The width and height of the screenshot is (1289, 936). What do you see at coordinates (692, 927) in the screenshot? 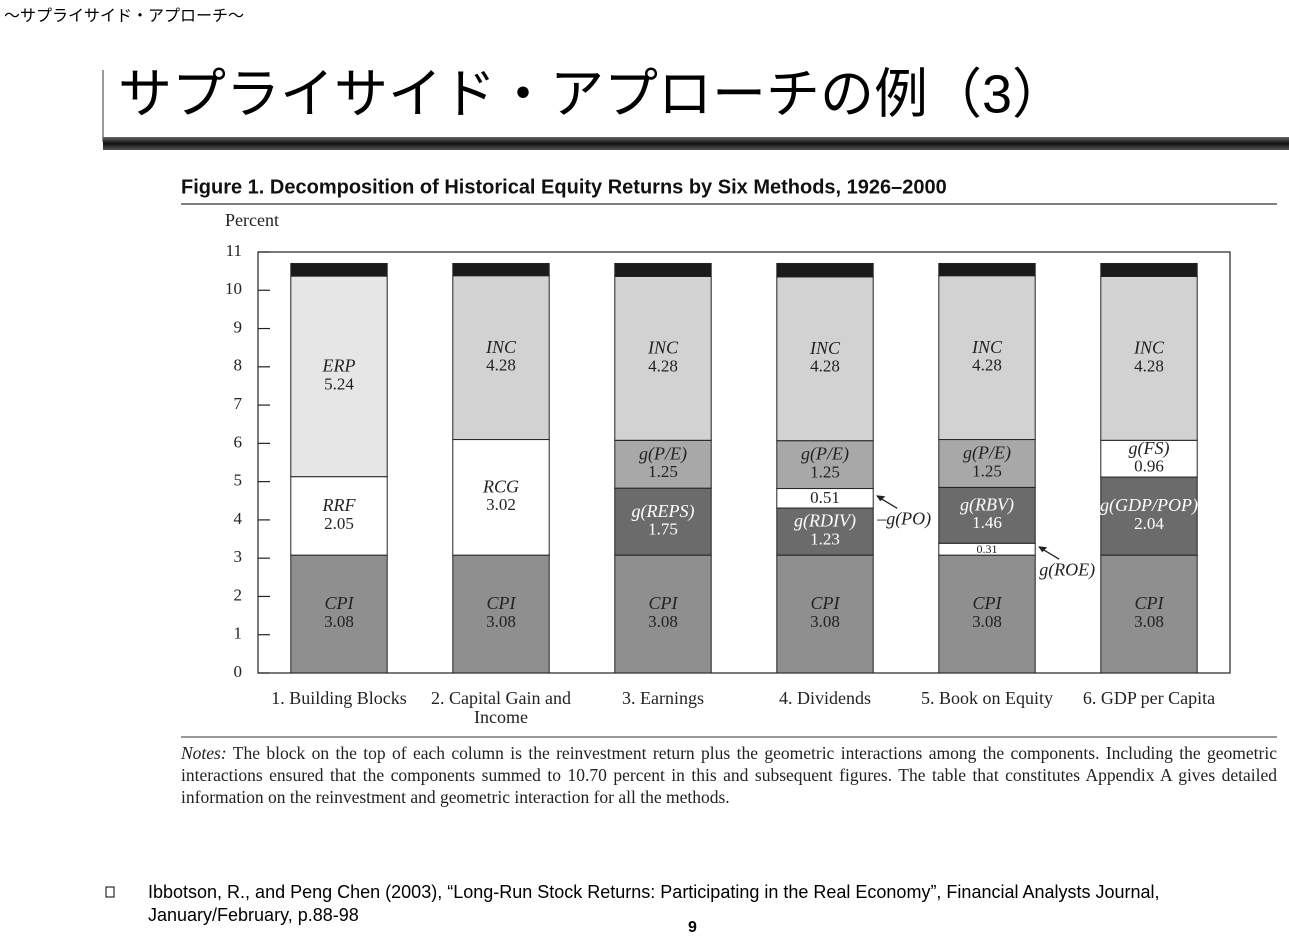
I see `page-number: 9` at bounding box center [692, 927].